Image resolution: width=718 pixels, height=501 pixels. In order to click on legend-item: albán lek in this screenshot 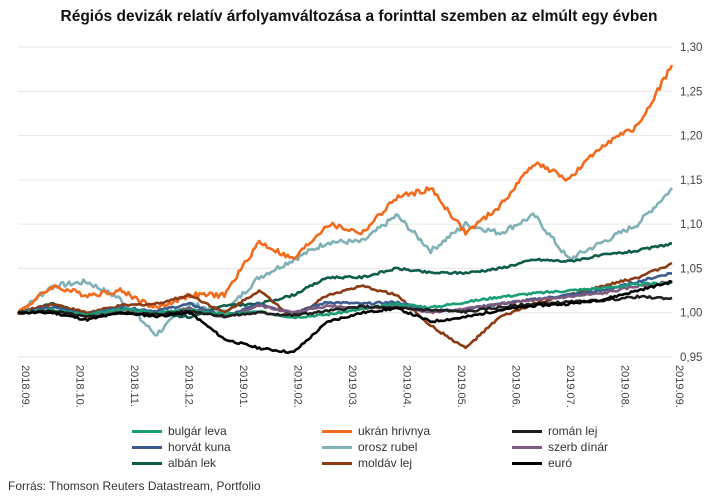, I will do `click(174, 463)`.